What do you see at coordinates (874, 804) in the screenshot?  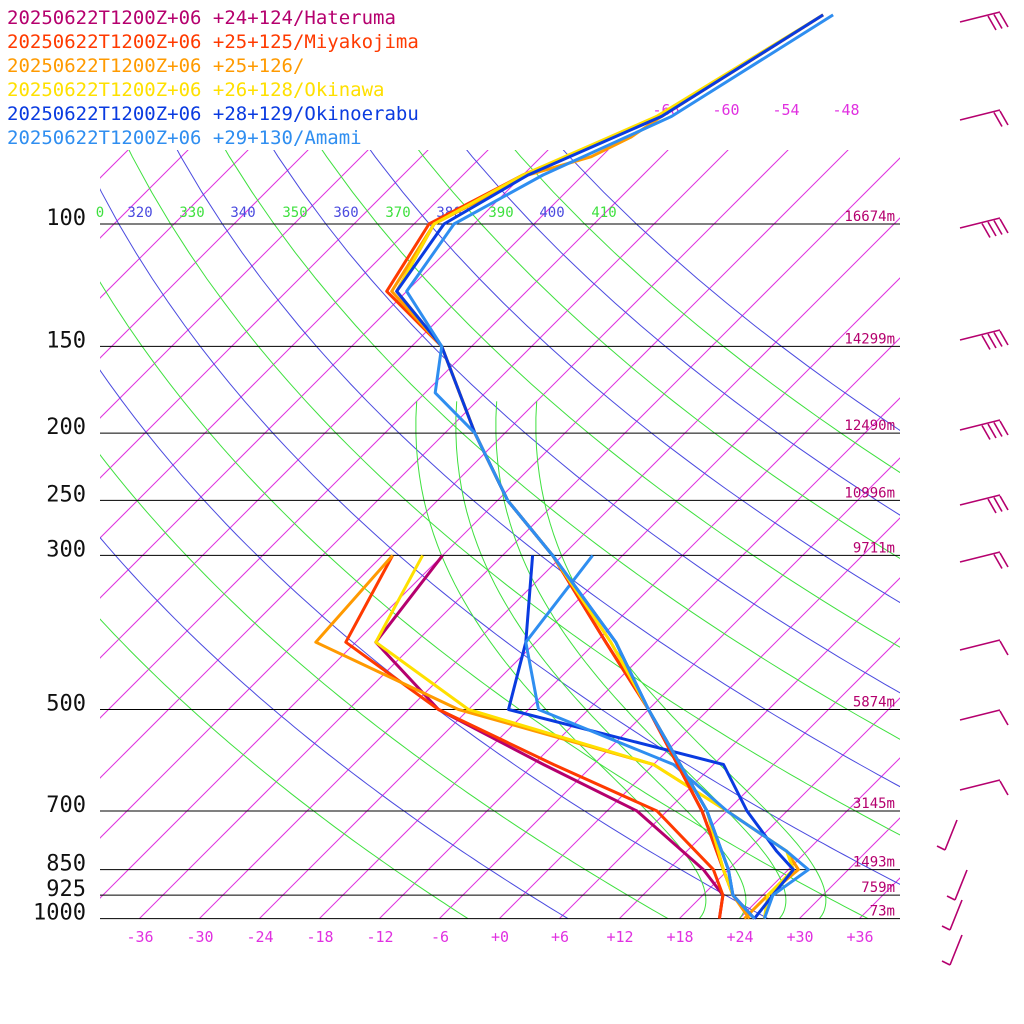 I see `height-label: 3145m` at bounding box center [874, 804].